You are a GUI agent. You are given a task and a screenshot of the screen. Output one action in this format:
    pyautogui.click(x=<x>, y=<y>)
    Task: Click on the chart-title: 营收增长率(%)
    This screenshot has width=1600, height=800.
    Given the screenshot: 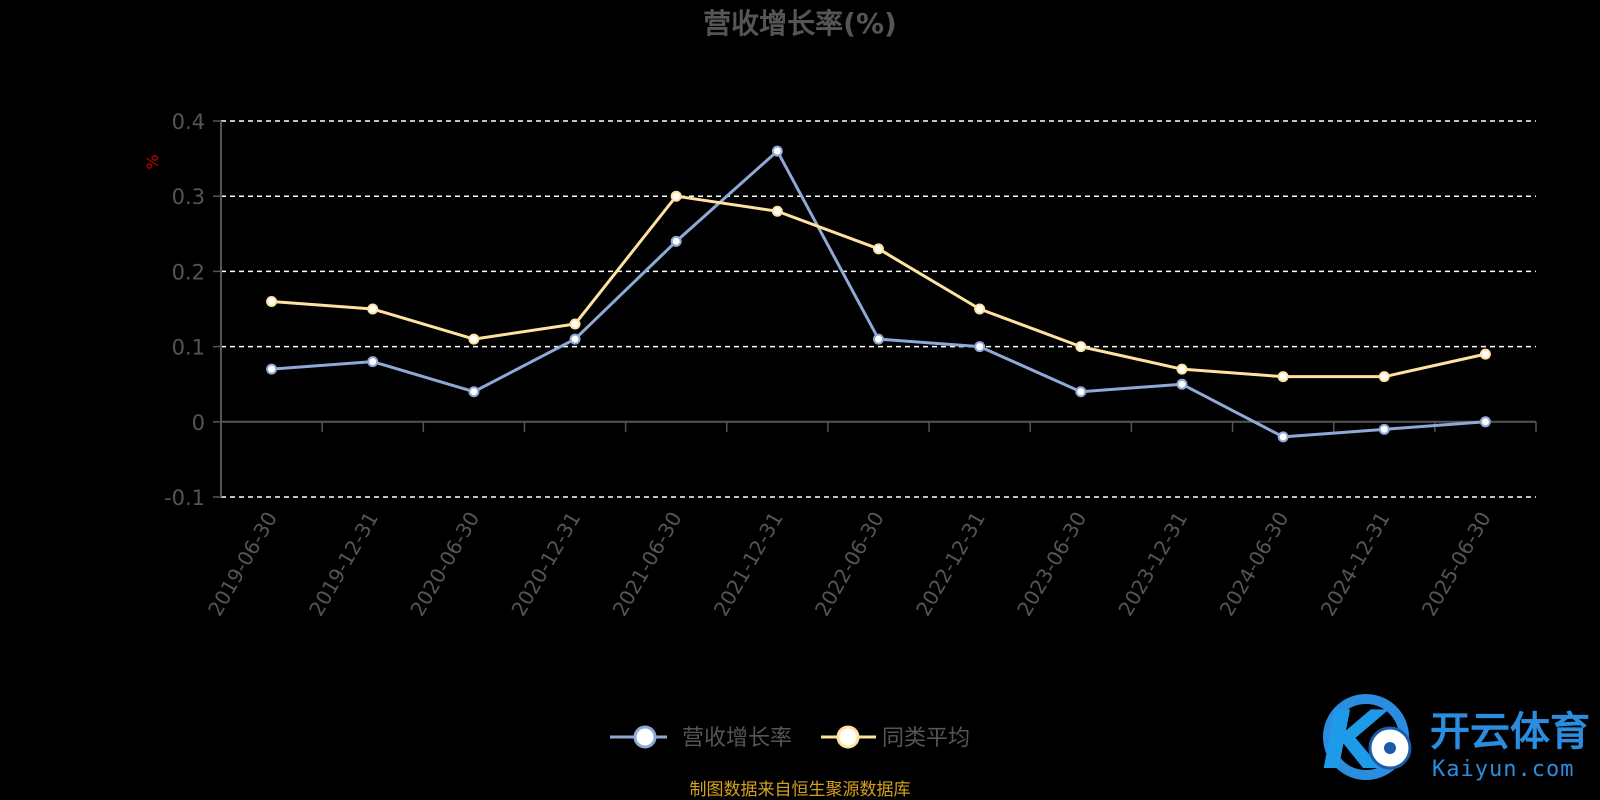 What is the action you would take?
    pyautogui.click(x=800, y=23)
    